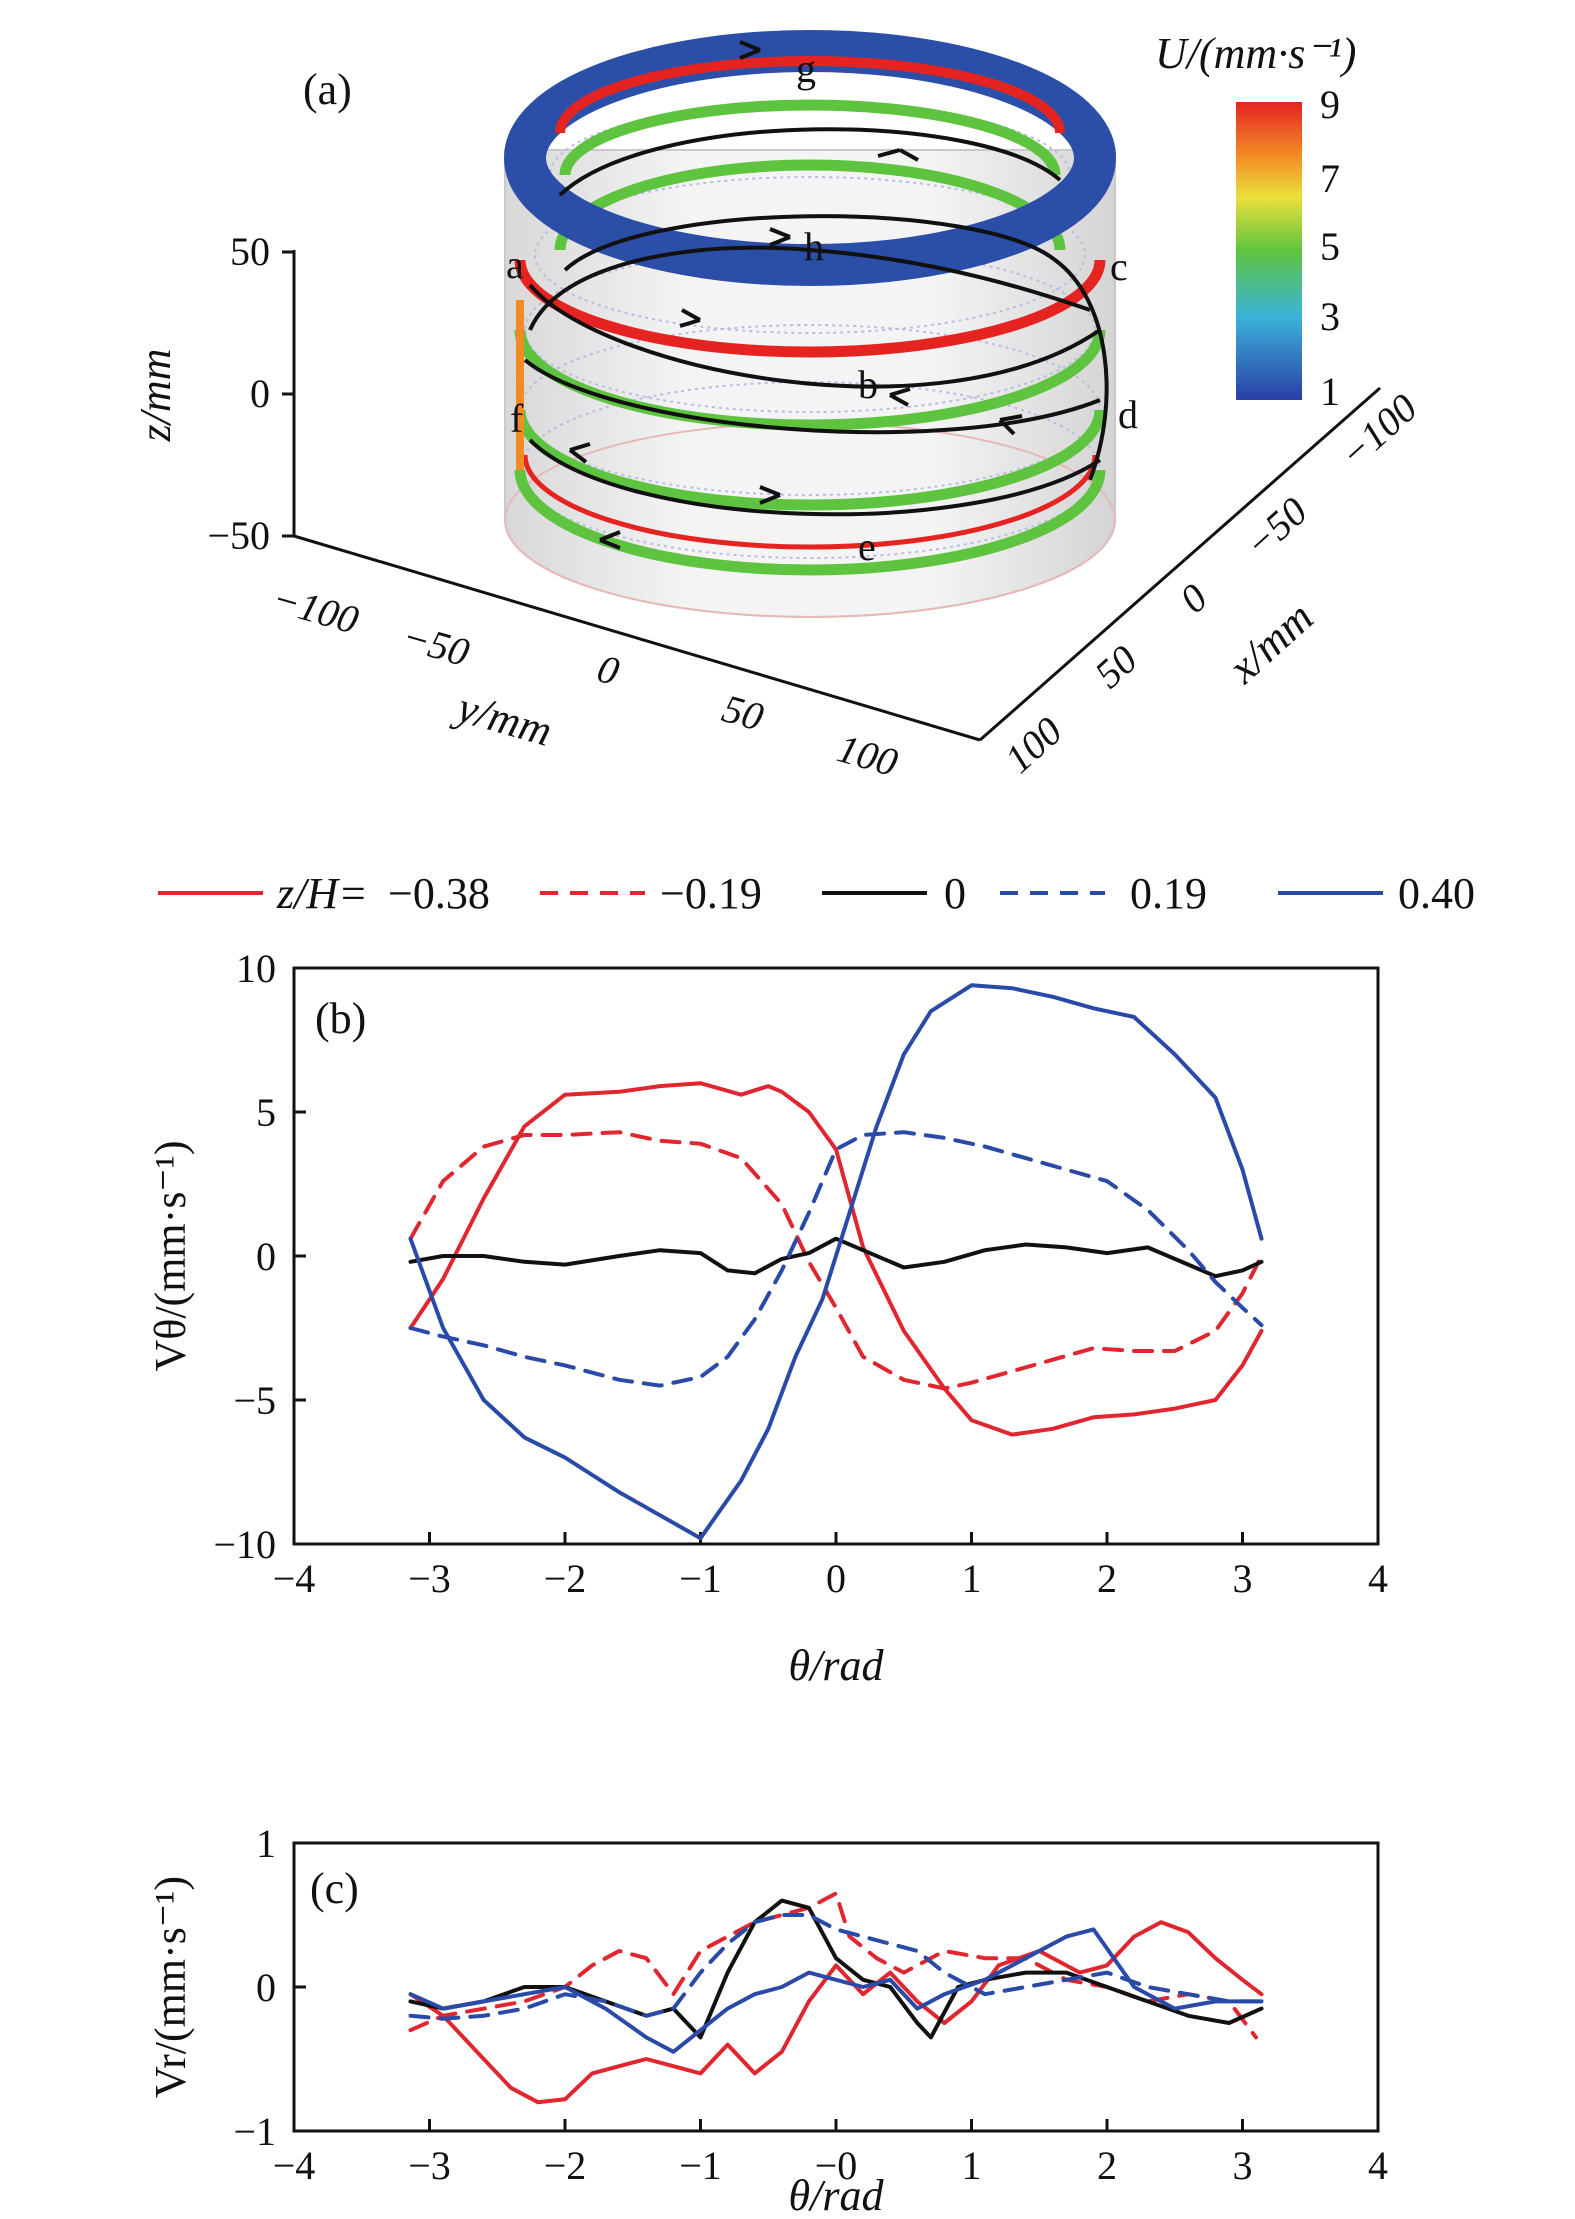  What do you see at coordinates (155, 396) in the screenshot?
I see `z-axis-label: z/mm` at bounding box center [155, 396].